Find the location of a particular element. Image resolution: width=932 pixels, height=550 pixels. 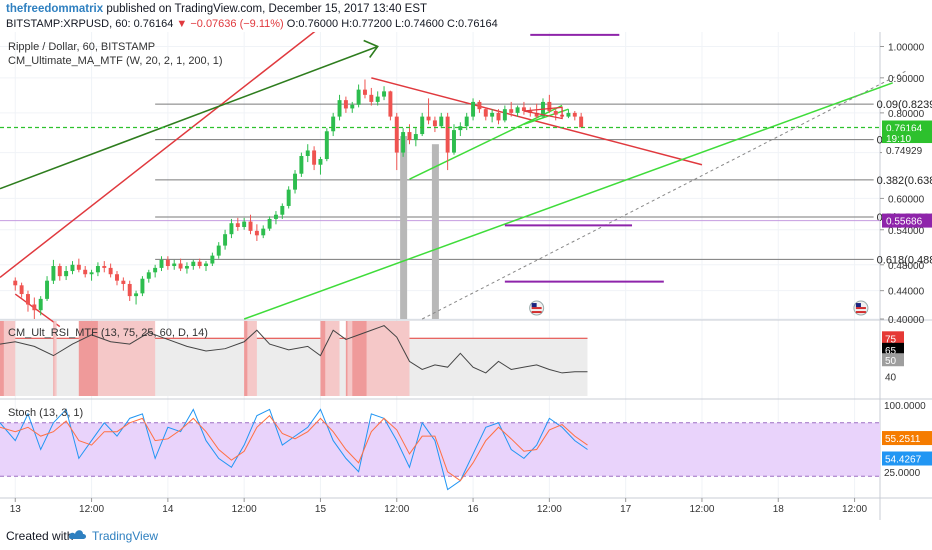

y-tick-label: 0.54000 is located at coordinates (906, 231).